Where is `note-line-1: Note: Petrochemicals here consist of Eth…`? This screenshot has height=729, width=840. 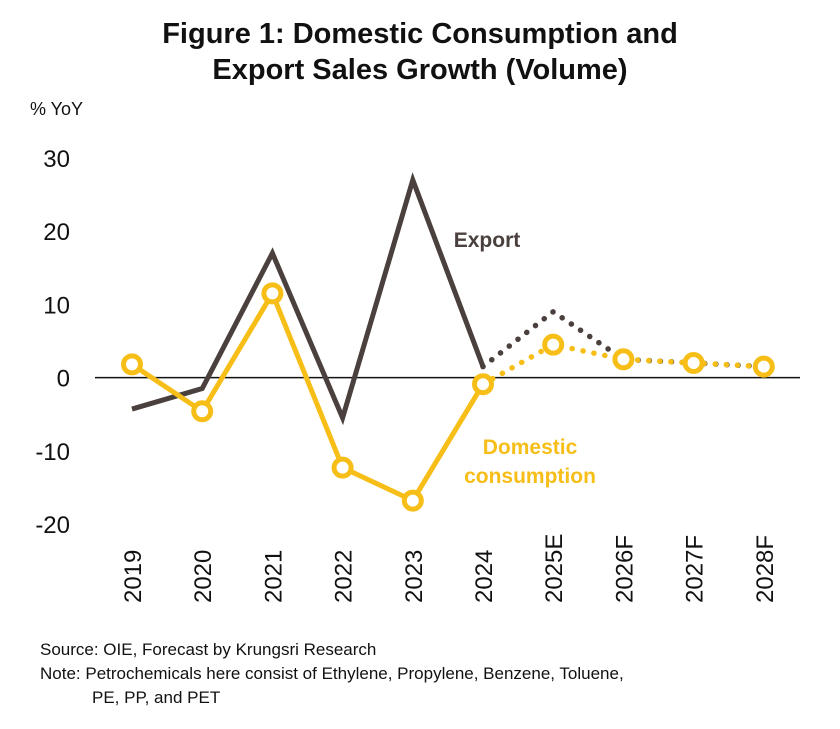
note-line-1: Note: Petrochemicals here consist of Eth… is located at coordinates (332, 673).